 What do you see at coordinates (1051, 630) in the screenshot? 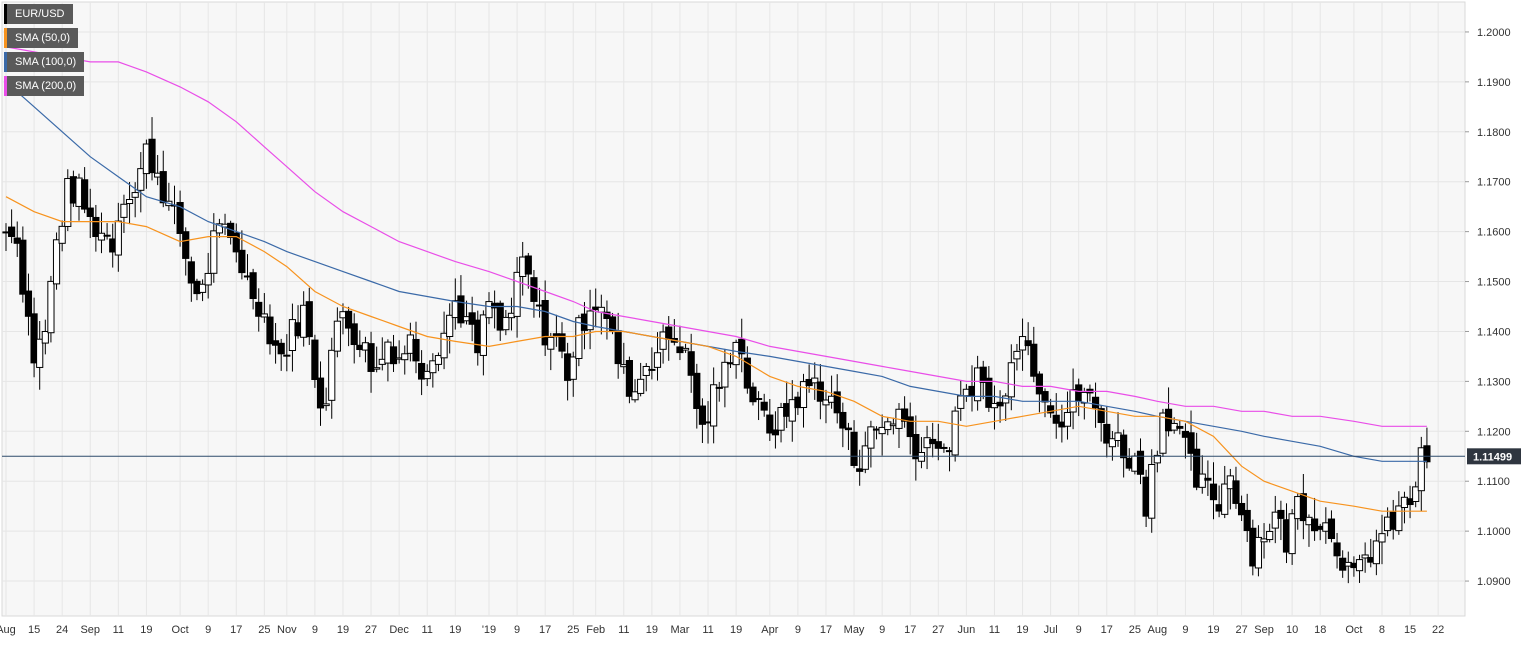
I see `x-tick-label: Jul` at bounding box center [1051, 630].